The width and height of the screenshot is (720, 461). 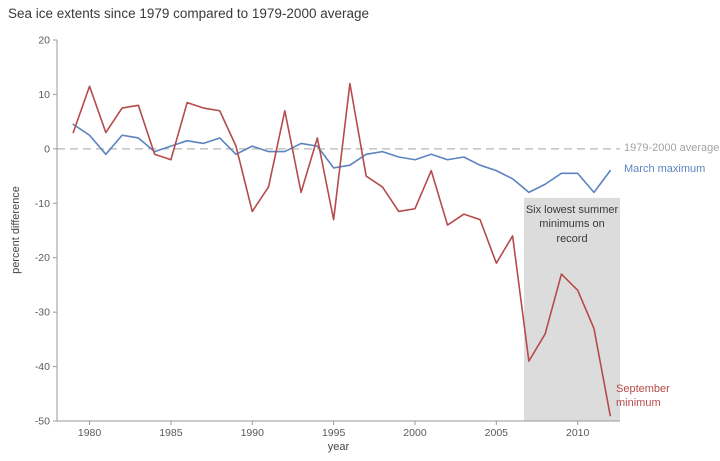 What do you see at coordinates (415, 433) in the screenshot?
I see `x-tick-label: 2000` at bounding box center [415, 433].